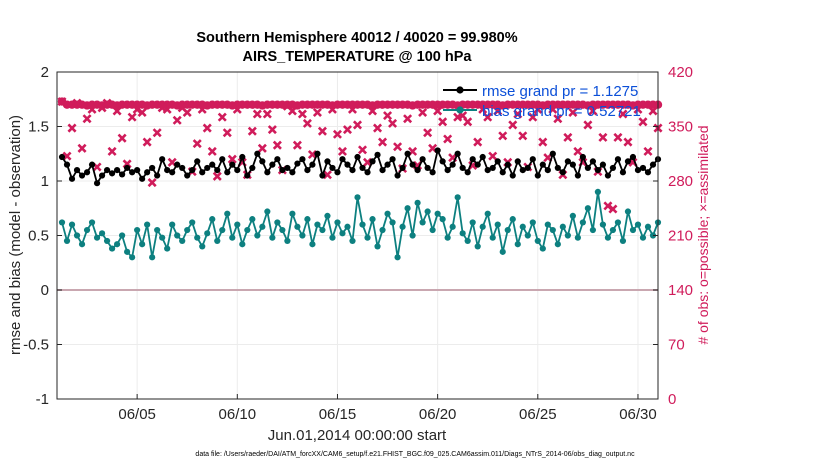 The width and height of the screenshot is (830, 470). What do you see at coordinates (42, 399) in the screenshot?
I see `y-tick-label: -1` at bounding box center [42, 399].